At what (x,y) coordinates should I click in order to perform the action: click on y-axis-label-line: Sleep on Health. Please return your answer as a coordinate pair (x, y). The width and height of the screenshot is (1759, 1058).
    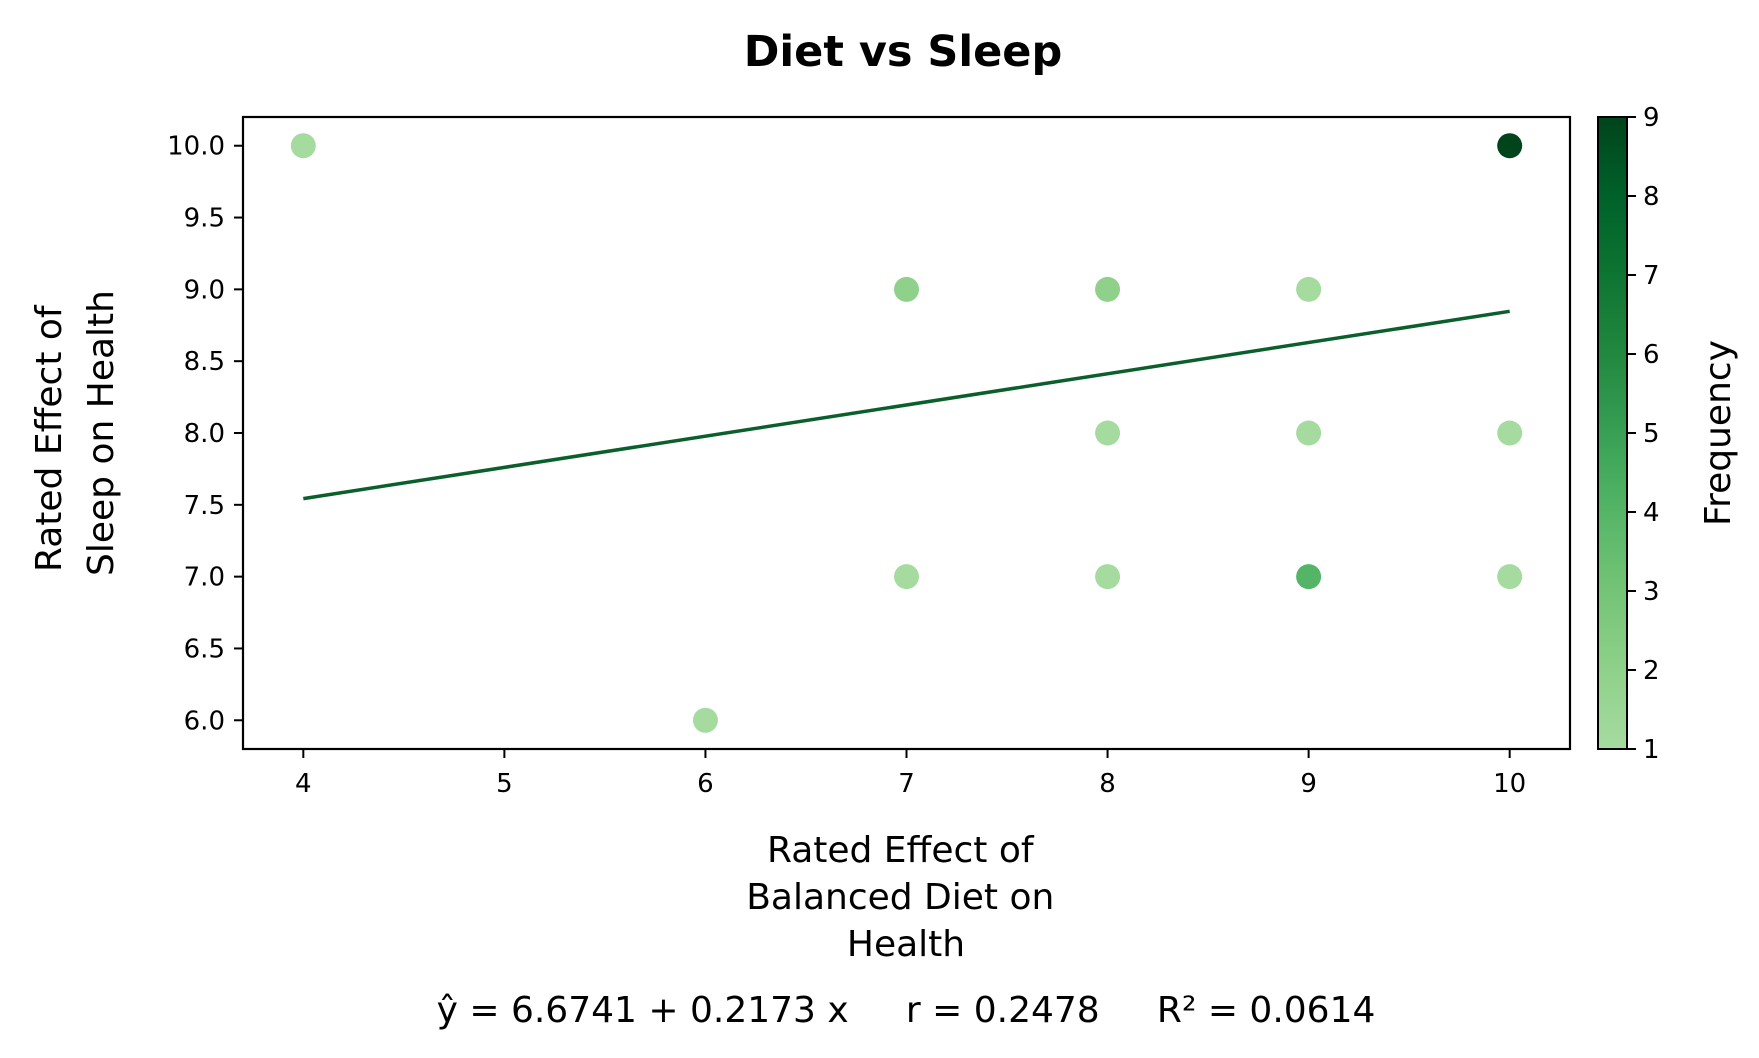
    Looking at the image, I should click on (101, 433).